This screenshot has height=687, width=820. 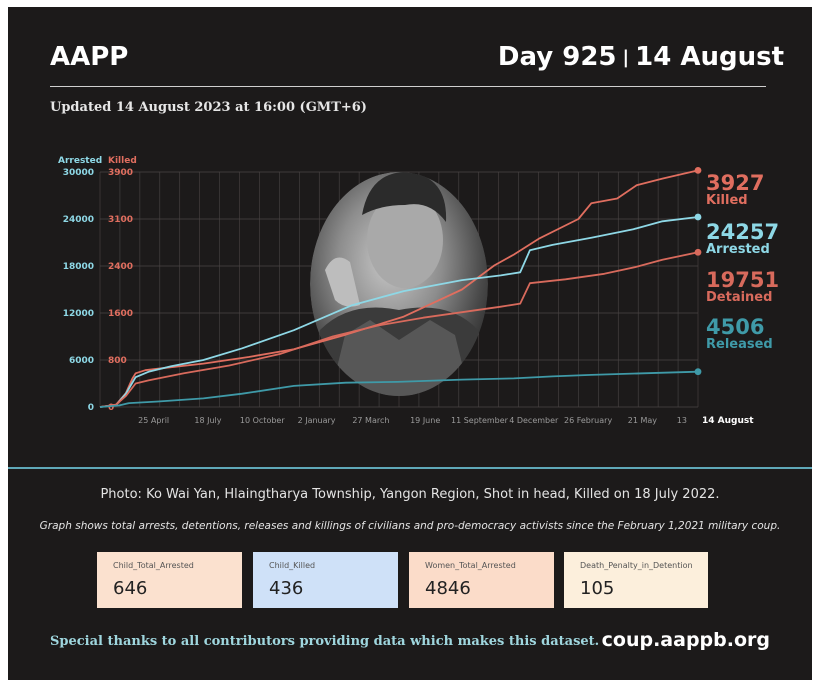 I want to click on y-tick-killed: 1600, so click(x=120, y=314).